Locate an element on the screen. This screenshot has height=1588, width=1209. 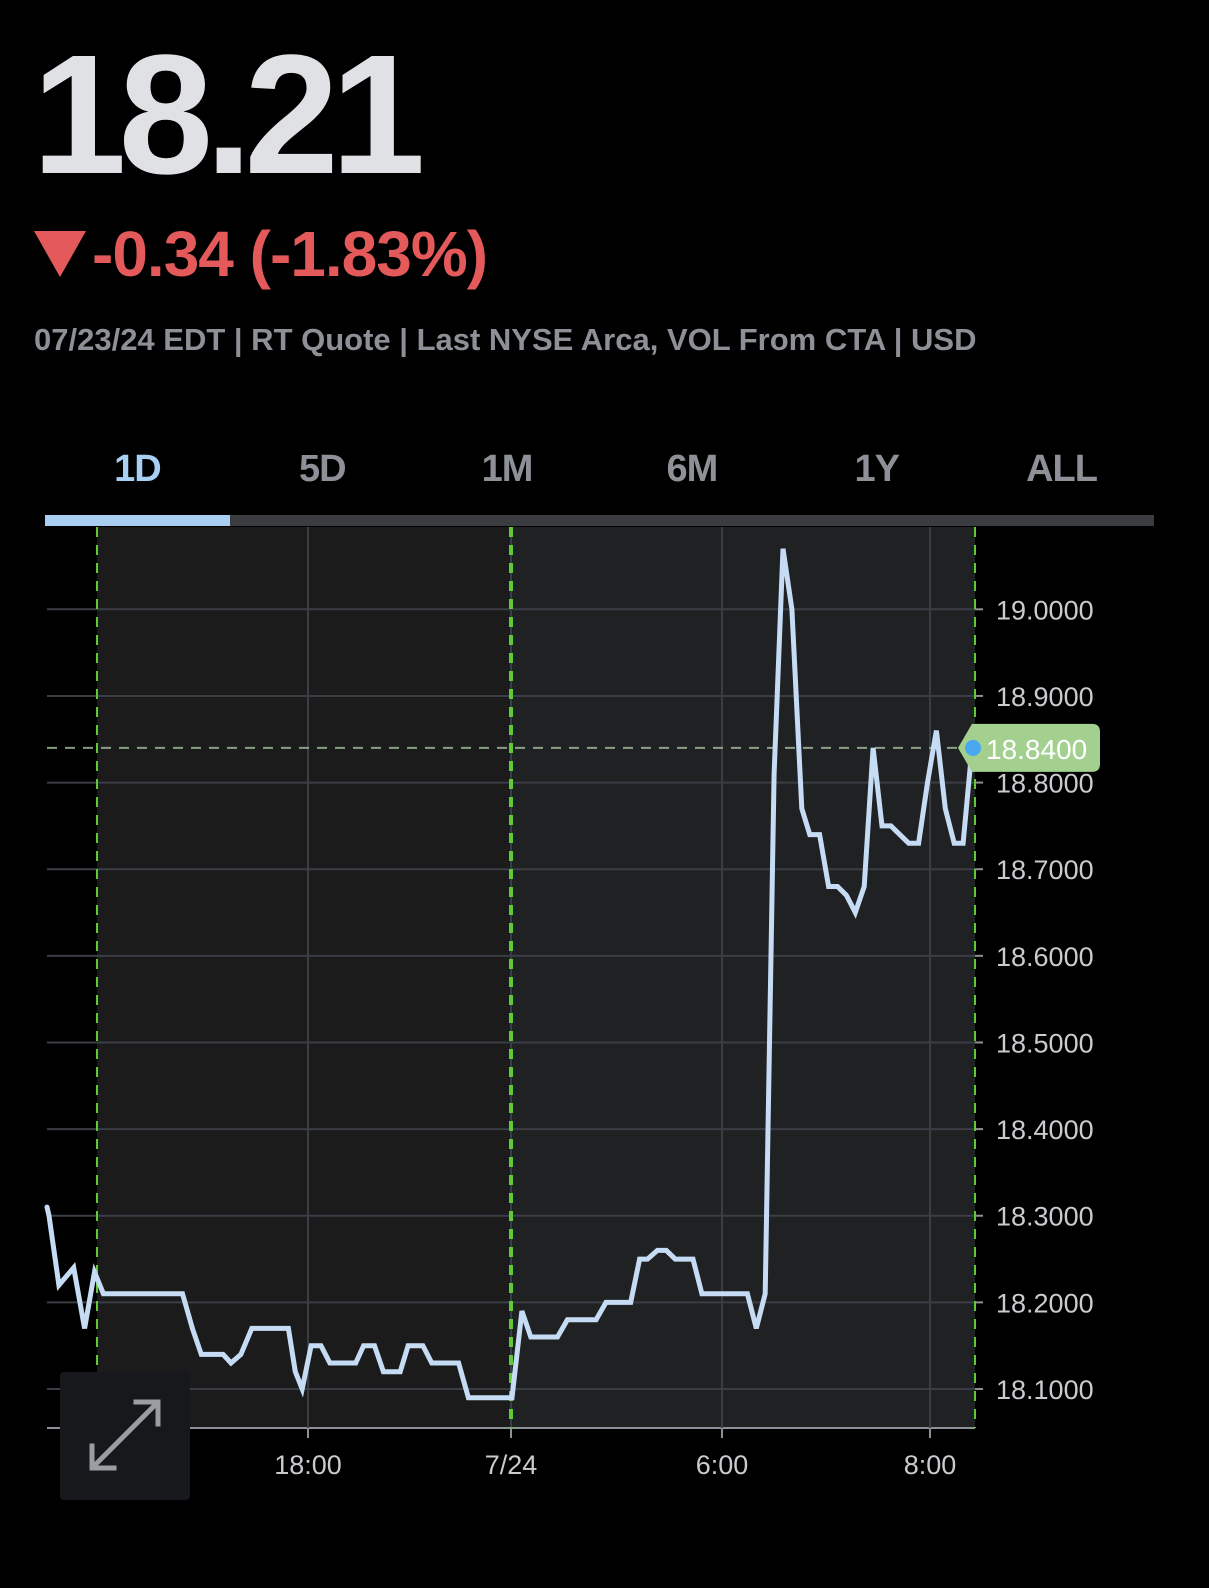
range-tabs: 1D 5D 1M 6M 1Y ALL is located at coordinates (599, 473).